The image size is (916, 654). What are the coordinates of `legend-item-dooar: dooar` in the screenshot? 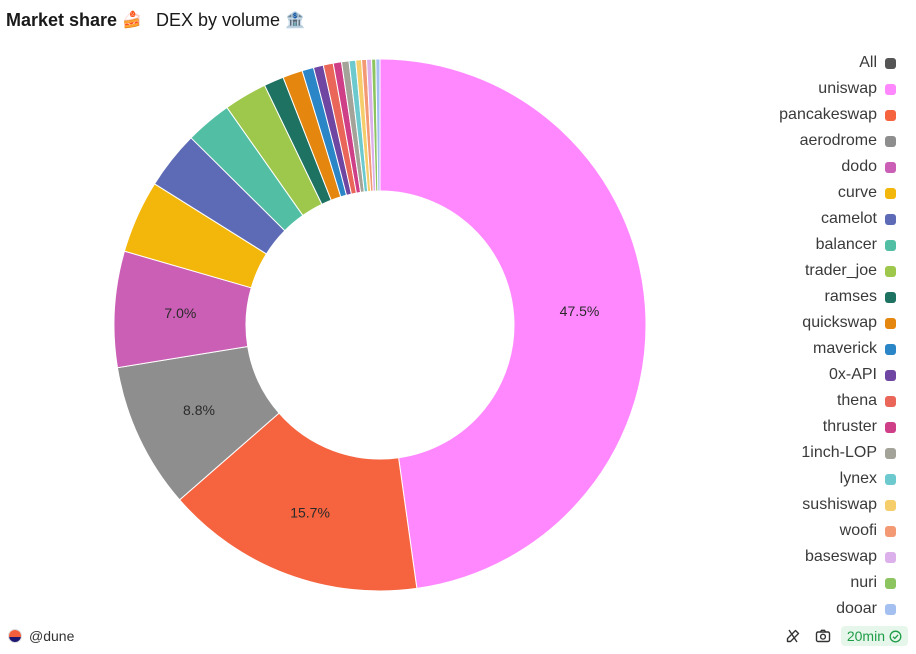 It's located at (796, 609).